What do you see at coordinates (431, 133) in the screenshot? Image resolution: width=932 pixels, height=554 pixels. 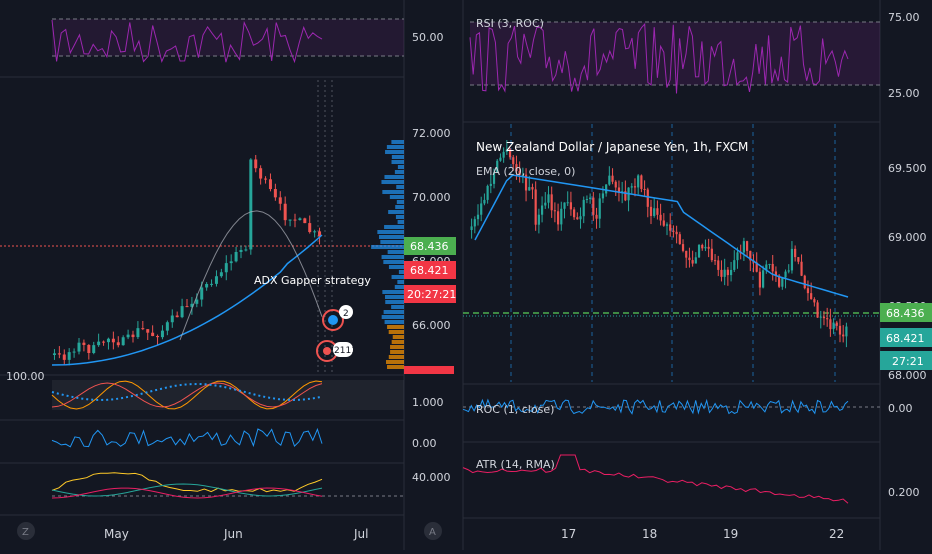 I see `left-price-tick-1: 72.000` at bounding box center [431, 133].